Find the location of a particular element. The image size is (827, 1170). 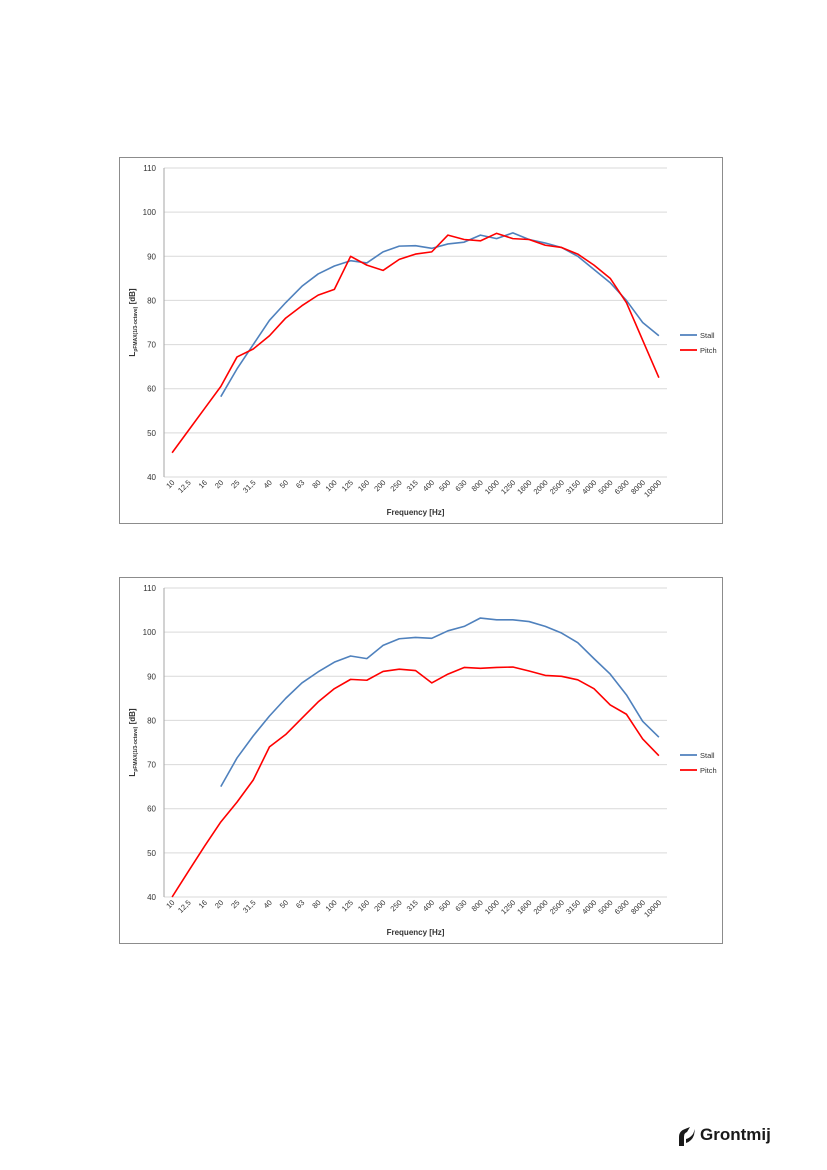

chart-1-legend-label-stall: Stall is located at coordinates (707, 335).